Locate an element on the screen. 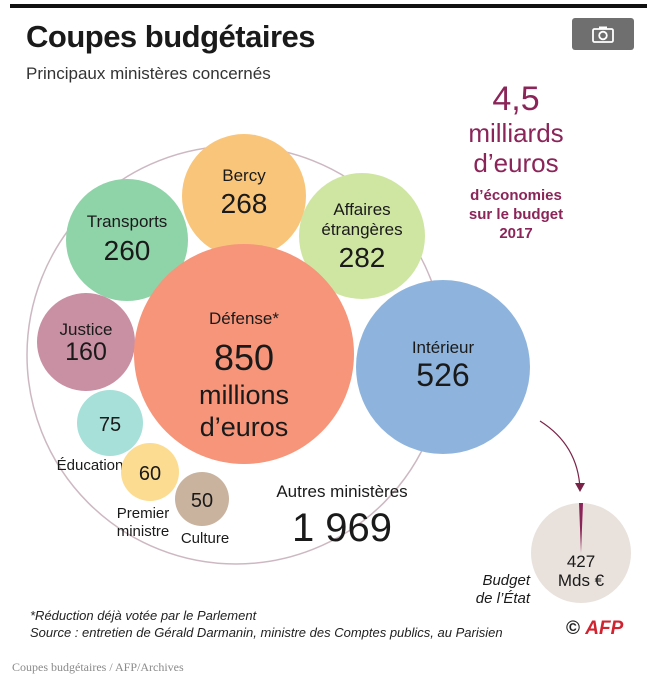 The height and width of the screenshot is (682, 655). budget-label-1: de l’État is located at coordinates (503, 598).